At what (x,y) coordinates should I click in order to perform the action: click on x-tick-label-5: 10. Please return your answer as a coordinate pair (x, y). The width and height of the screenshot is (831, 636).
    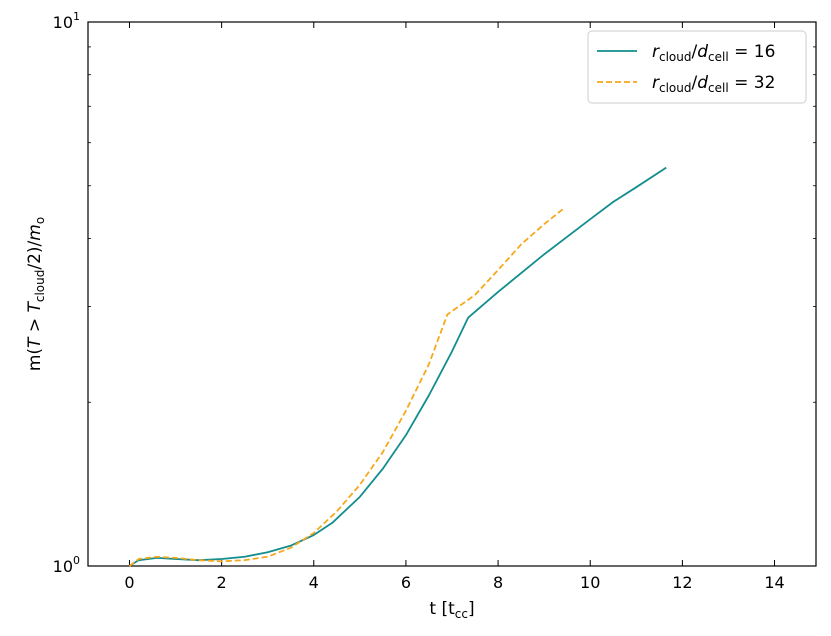
    Looking at the image, I should click on (590, 582).